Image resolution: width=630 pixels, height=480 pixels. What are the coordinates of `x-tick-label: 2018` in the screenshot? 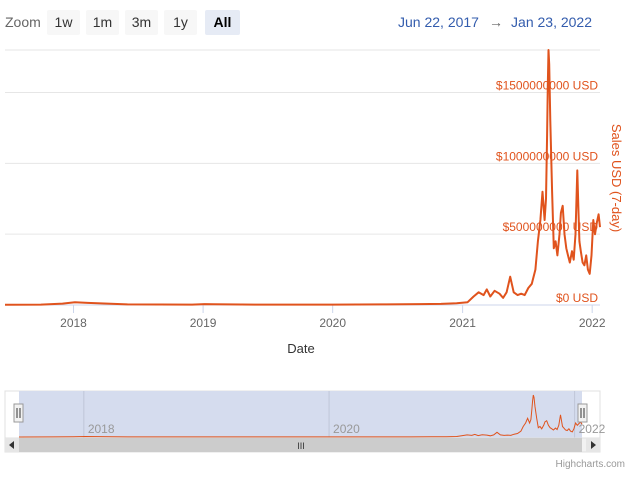 It's located at (73, 323).